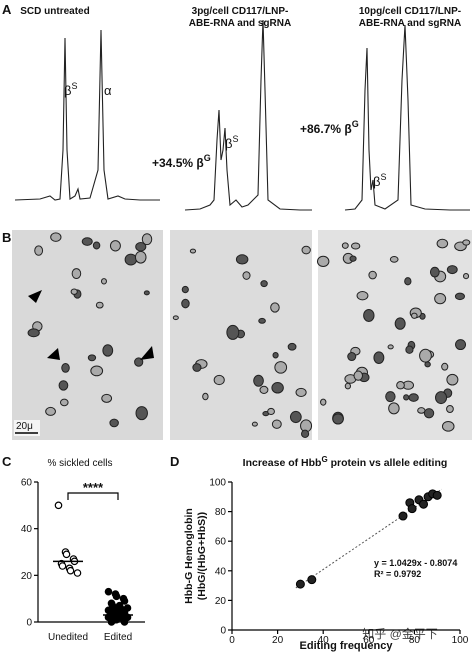  What do you see at coordinates (174, 461) in the screenshot?
I see `panel-label: D` at bounding box center [174, 461].